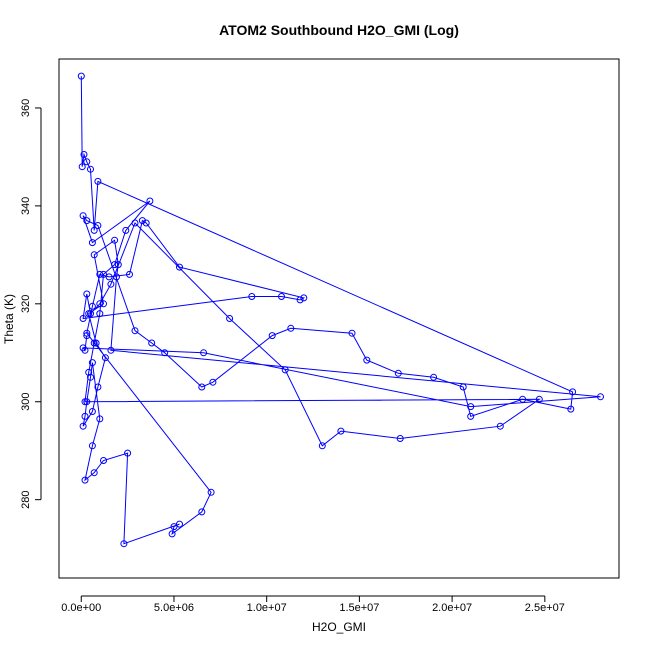  Describe the element at coordinates (339, 30) in the screenshot. I see `chart-title: ATOM2 Southbound H2O_GMI (Log)` at that location.